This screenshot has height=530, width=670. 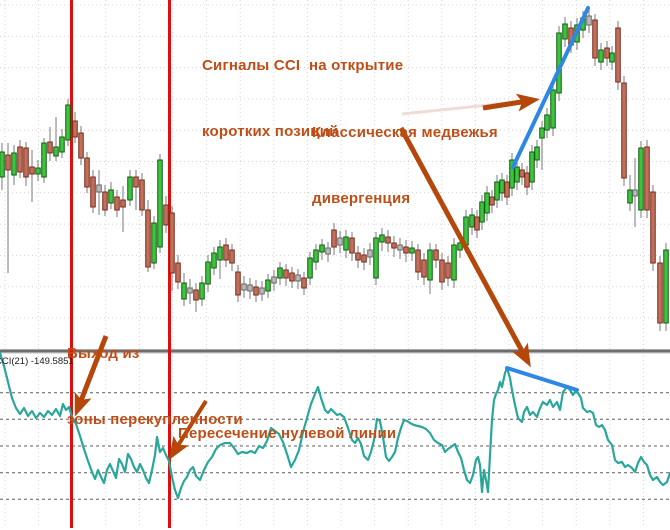 I want to click on annotation-cci-signals: Сигналы CCI на открытие коротких позиций, so click(x=302, y=99).